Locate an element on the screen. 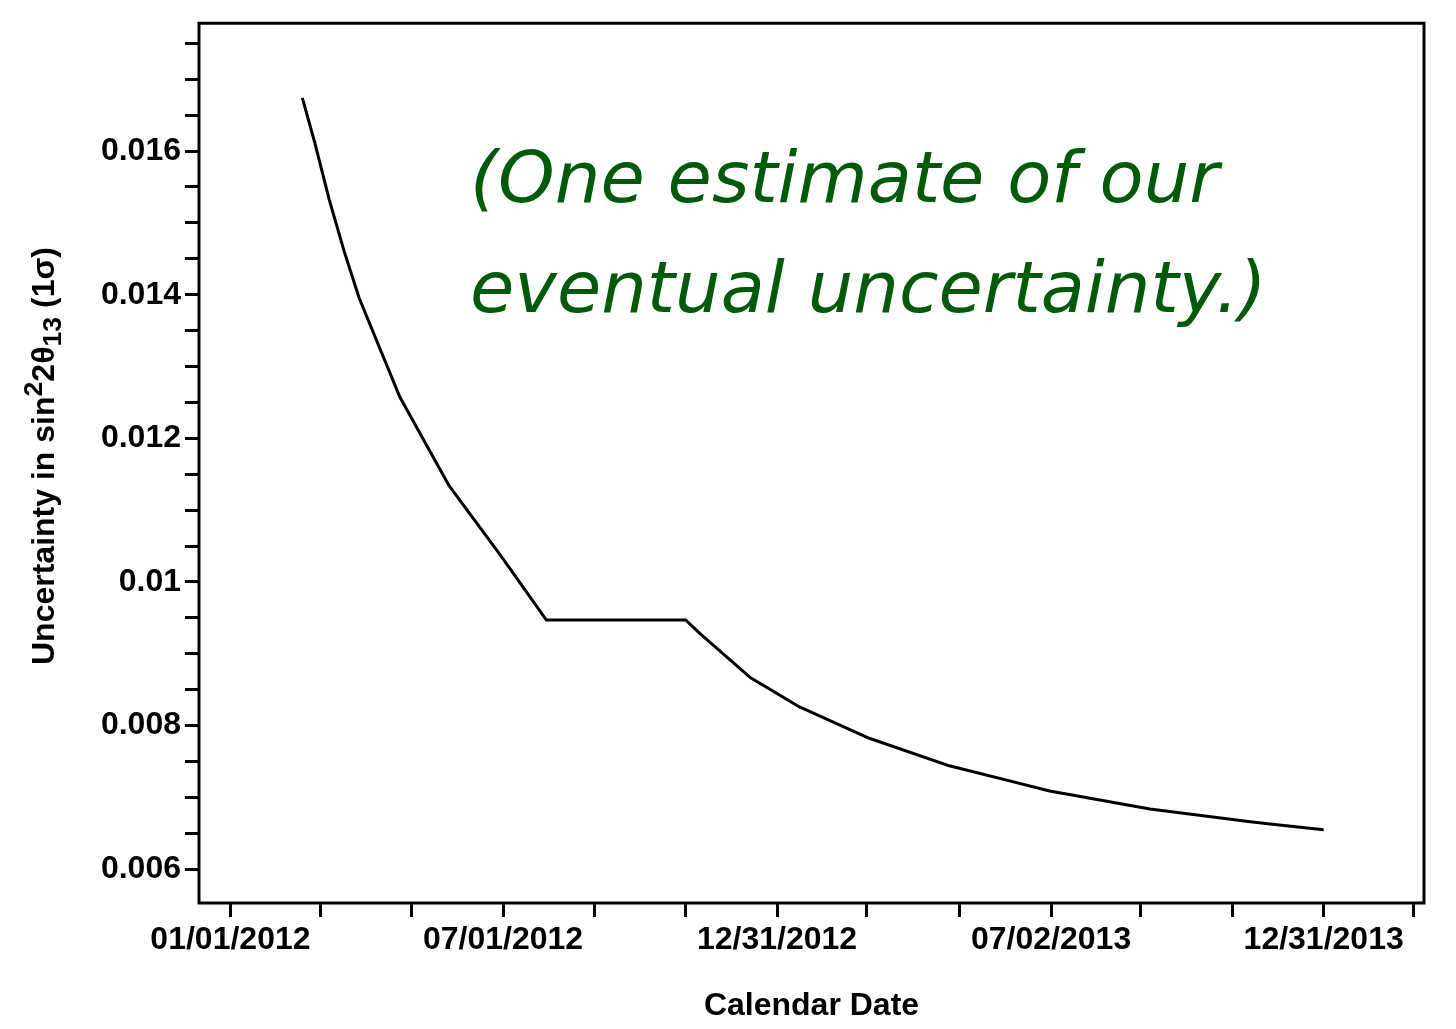 Image resolution: width=1456 pixels, height=1029 pixels. x-tick-label: 07/01/2012 is located at coordinates (503, 938).